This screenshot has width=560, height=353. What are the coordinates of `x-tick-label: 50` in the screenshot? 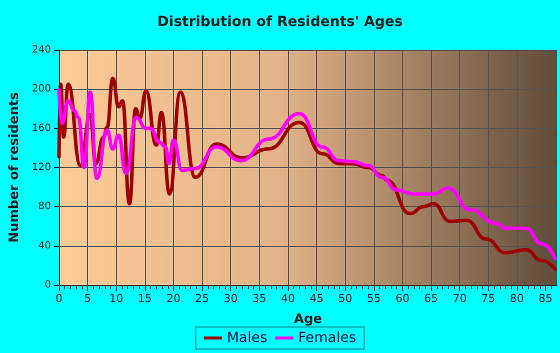 It's located at (345, 298).